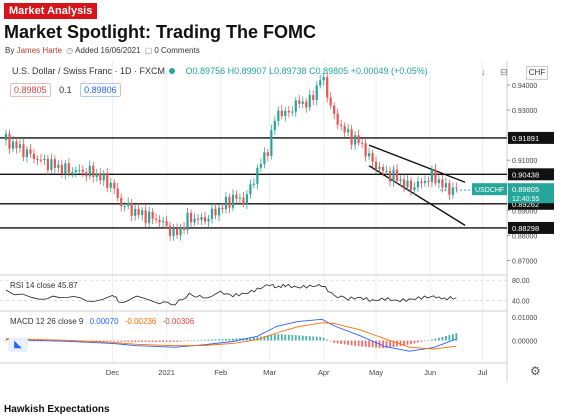 This screenshot has height=418, width=563. Describe the element at coordinates (177, 50) in the screenshot. I see `comments-link: 0 Comments` at that location.